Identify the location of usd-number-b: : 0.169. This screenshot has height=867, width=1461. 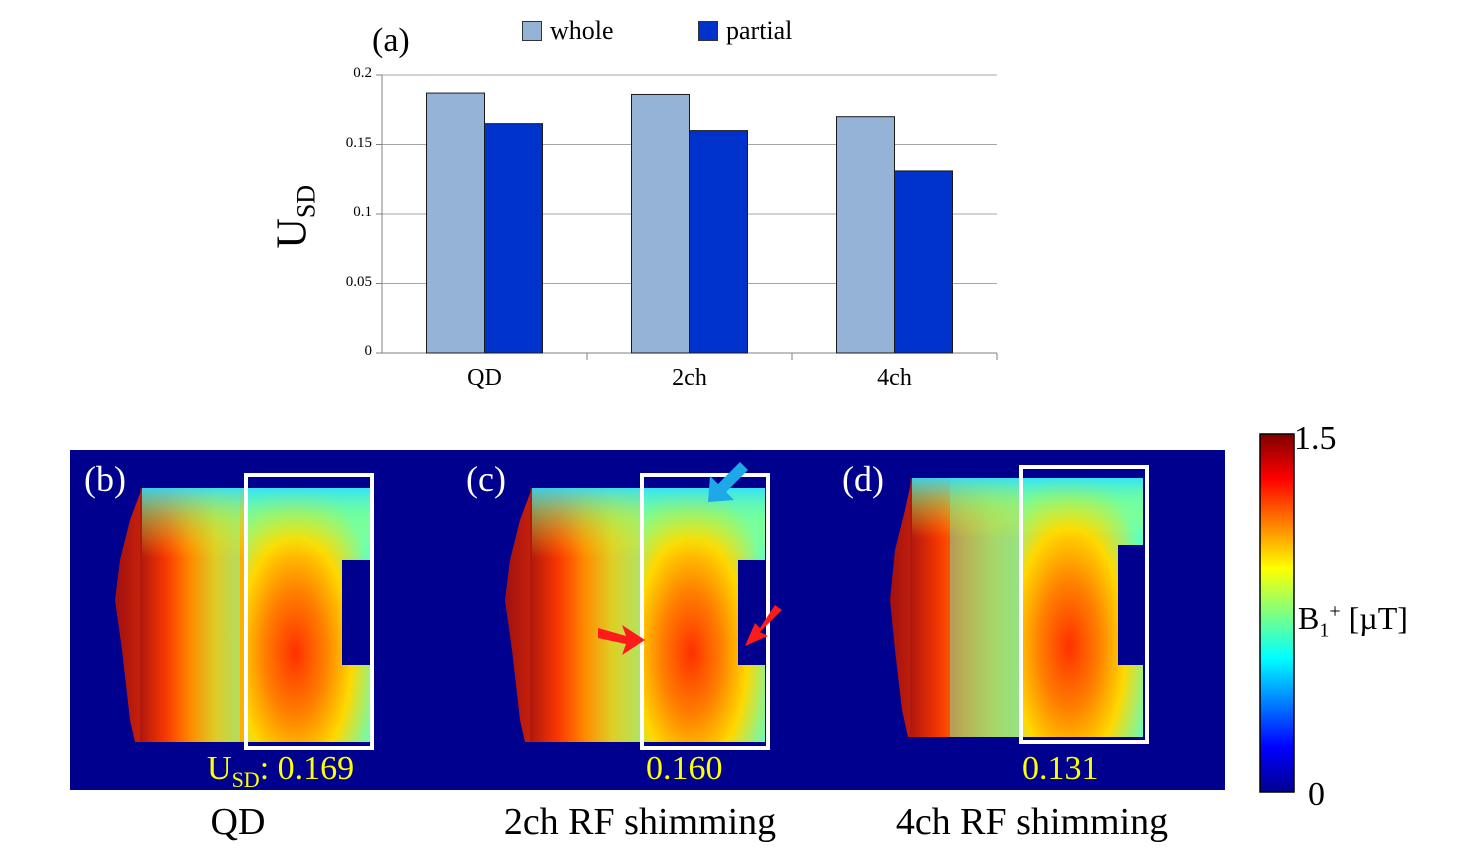
(307, 768).